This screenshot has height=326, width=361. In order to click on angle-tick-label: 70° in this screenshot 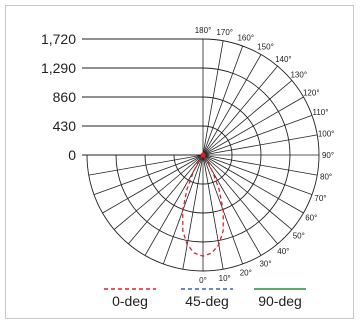, I will do `click(320, 198)`.